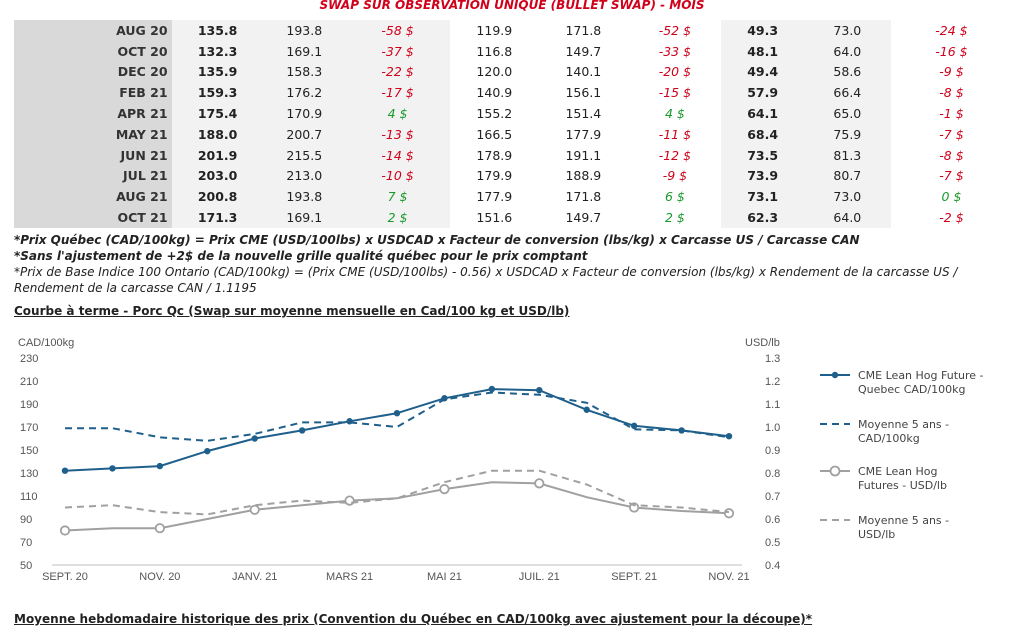  What do you see at coordinates (29, 359) in the screenshot?
I see `y-left-tick: 230` at bounding box center [29, 359].